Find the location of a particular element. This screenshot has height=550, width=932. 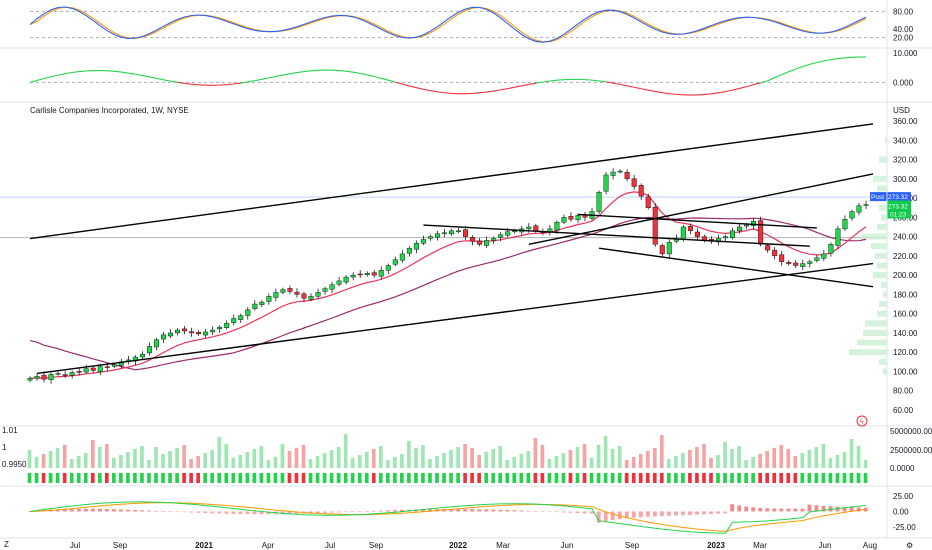

macd-panel: 25.00 0.00 -25.00 is located at coordinates (471, 513).